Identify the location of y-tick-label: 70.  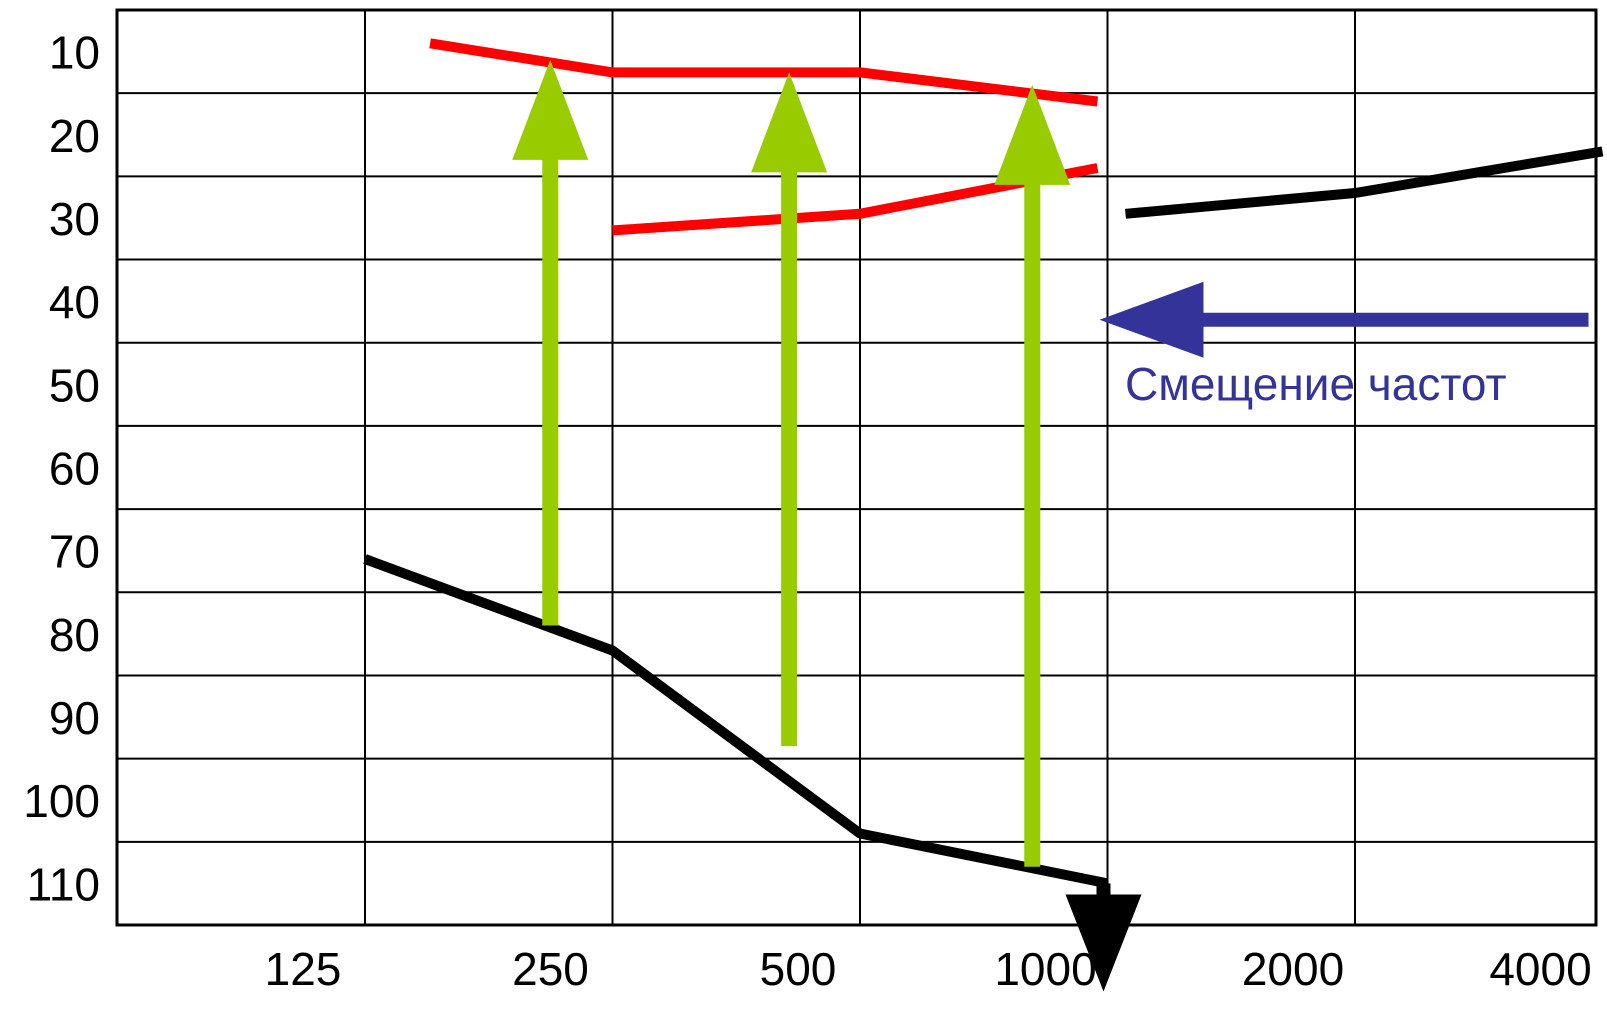
(74, 552).